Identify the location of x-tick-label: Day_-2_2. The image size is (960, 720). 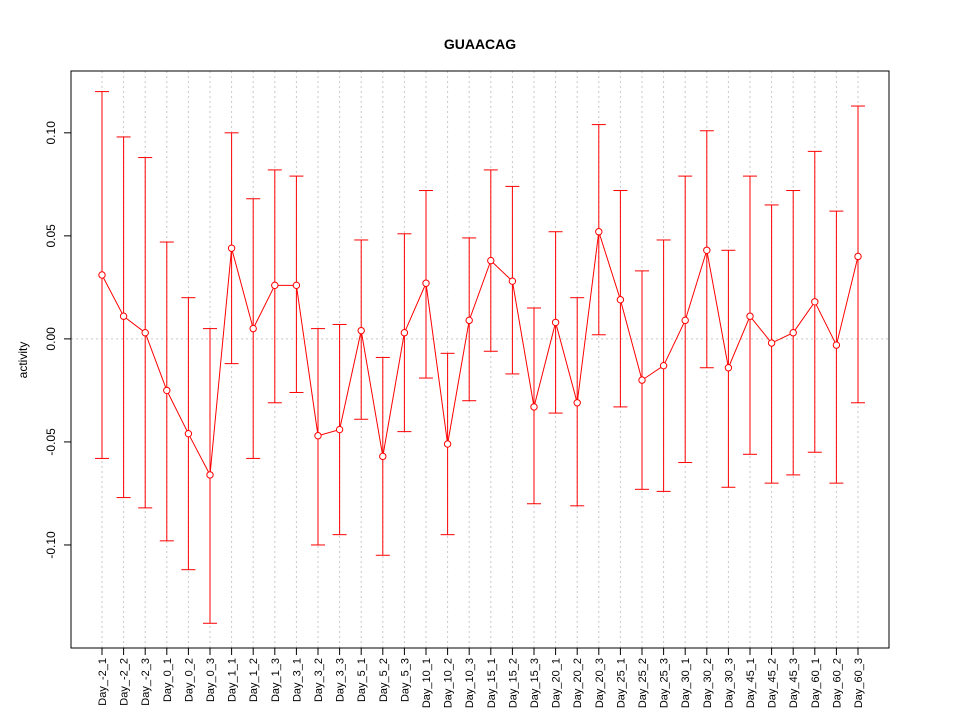
(125, 682).